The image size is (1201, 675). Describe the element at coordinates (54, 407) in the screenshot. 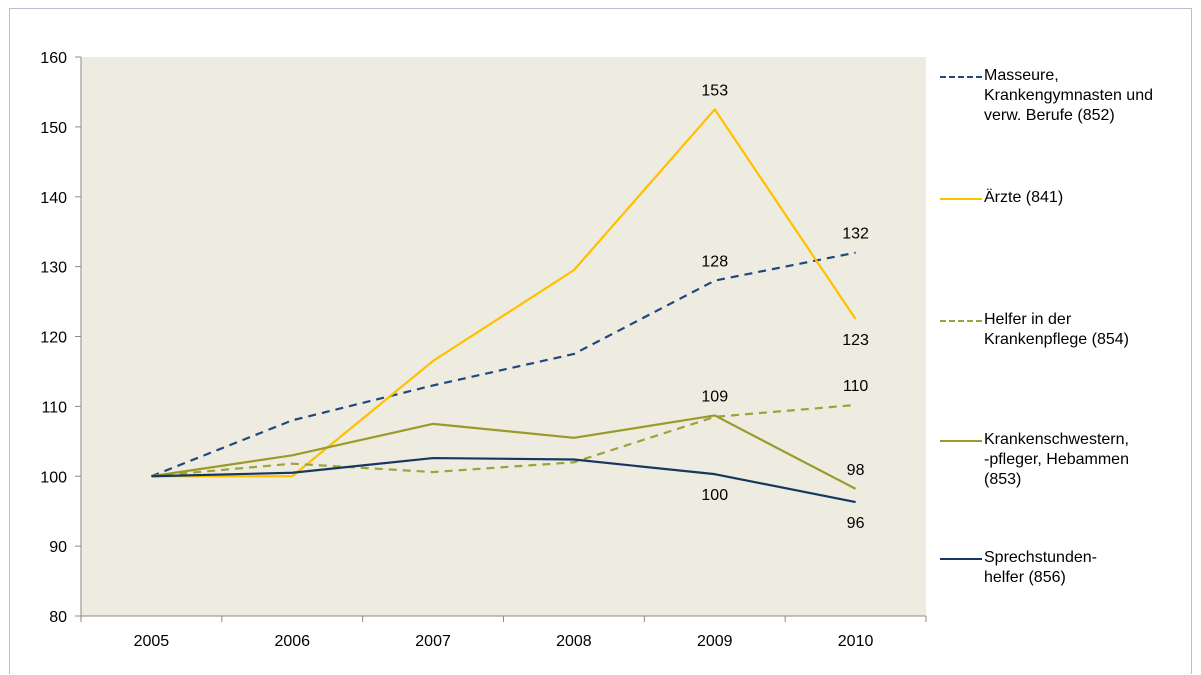

I see `y-tick-label: 110` at that location.